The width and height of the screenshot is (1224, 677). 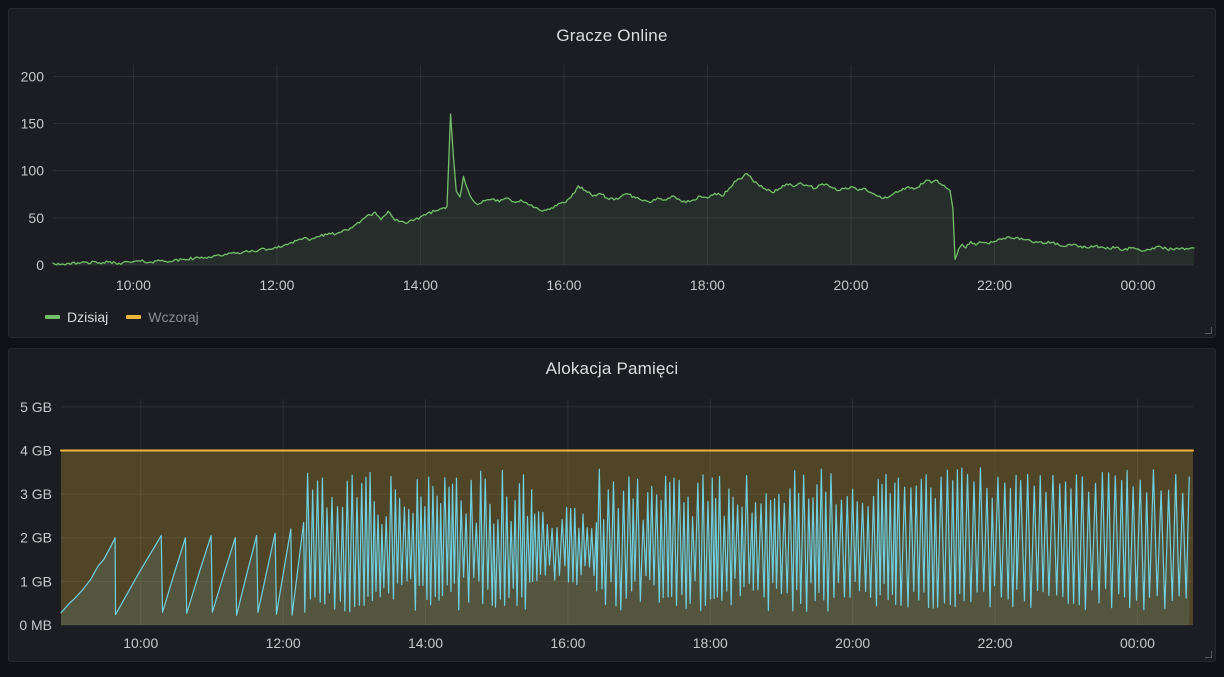 What do you see at coordinates (36, 581) in the screenshot?
I see `y-axis-tick-label: 1 GB` at bounding box center [36, 581].